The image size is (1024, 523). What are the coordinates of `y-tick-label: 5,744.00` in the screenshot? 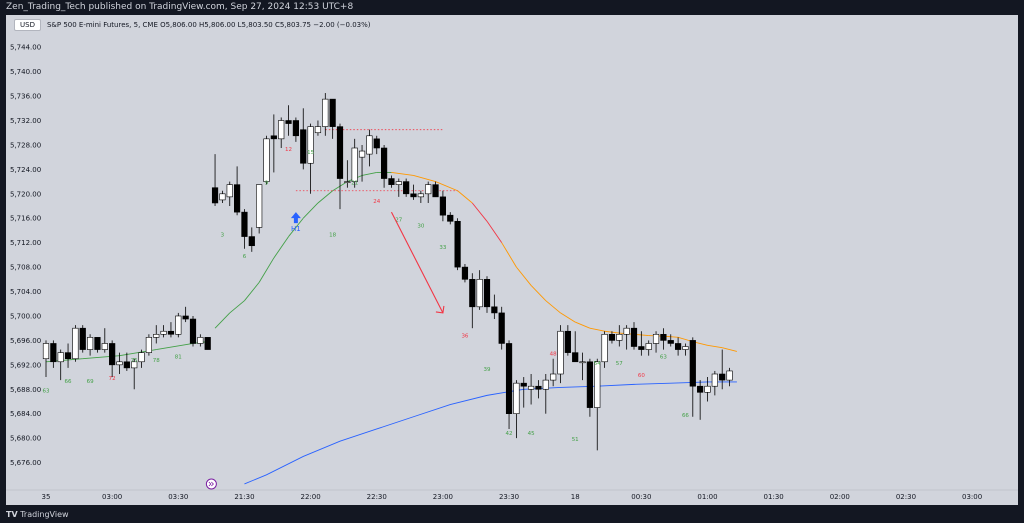 It's located at (25, 48).